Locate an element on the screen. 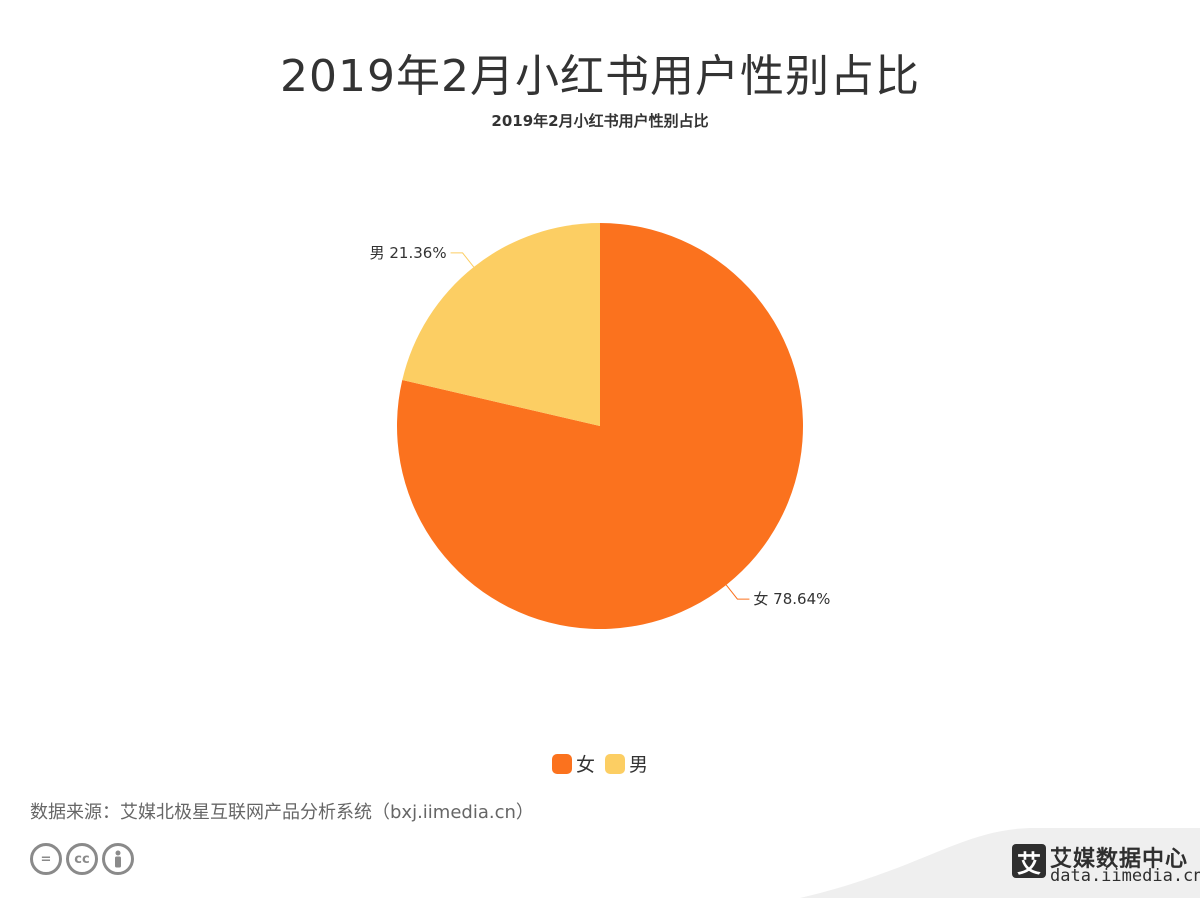  equals-icon: = is located at coordinates (46, 859).